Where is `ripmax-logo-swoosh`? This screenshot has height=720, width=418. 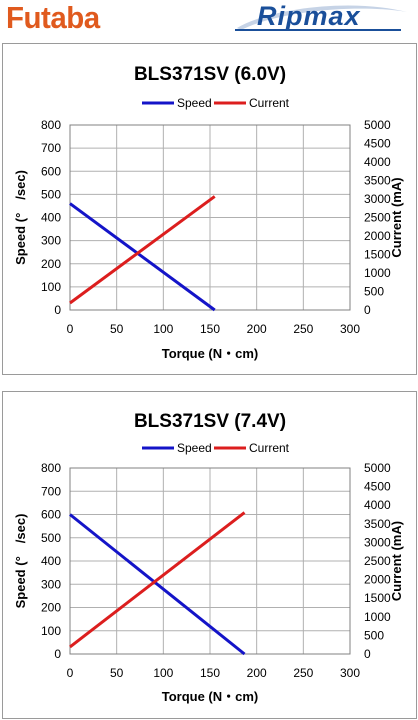
ripmax-logo-swoosh is located at coordinates (321, 18).